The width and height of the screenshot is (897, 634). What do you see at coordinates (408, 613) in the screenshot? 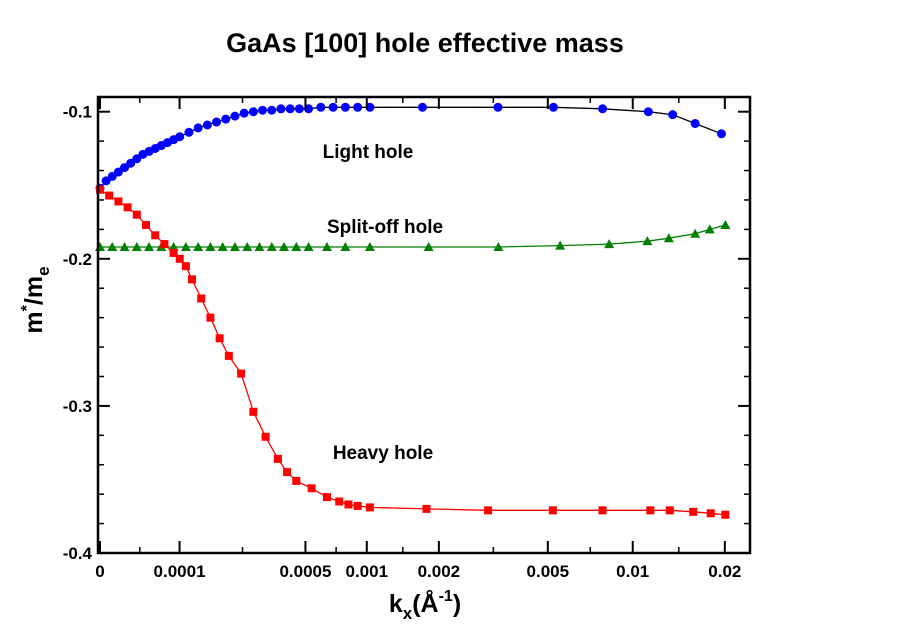
I see `x-axis-label-sub: x` at bounding box center [408, 613].